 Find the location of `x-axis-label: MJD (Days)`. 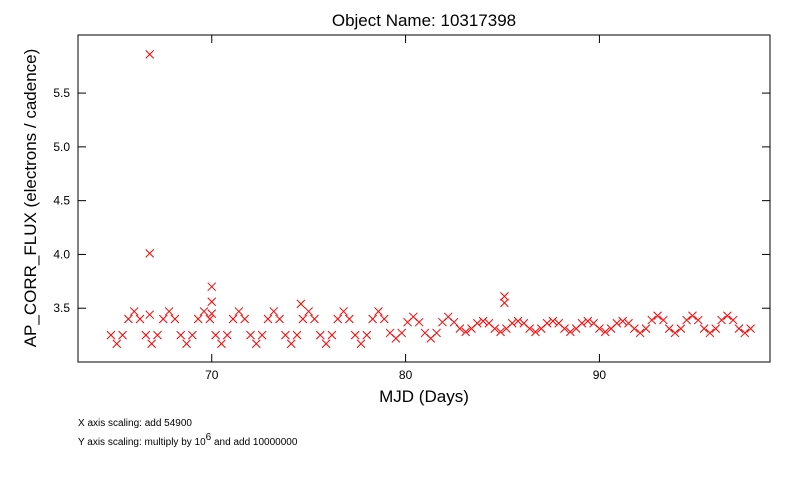

x-axis-label: MJD (Days) is located at coordinates (424, 396).